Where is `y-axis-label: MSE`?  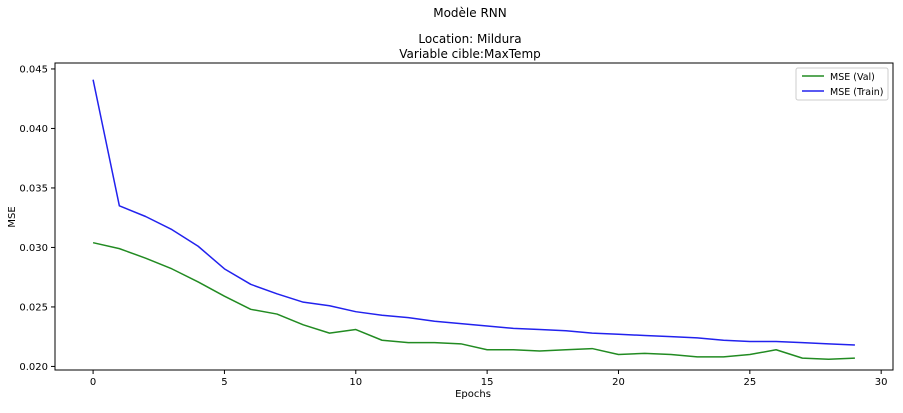
y-axis-label: MSE is located at coordinates (12, 216).